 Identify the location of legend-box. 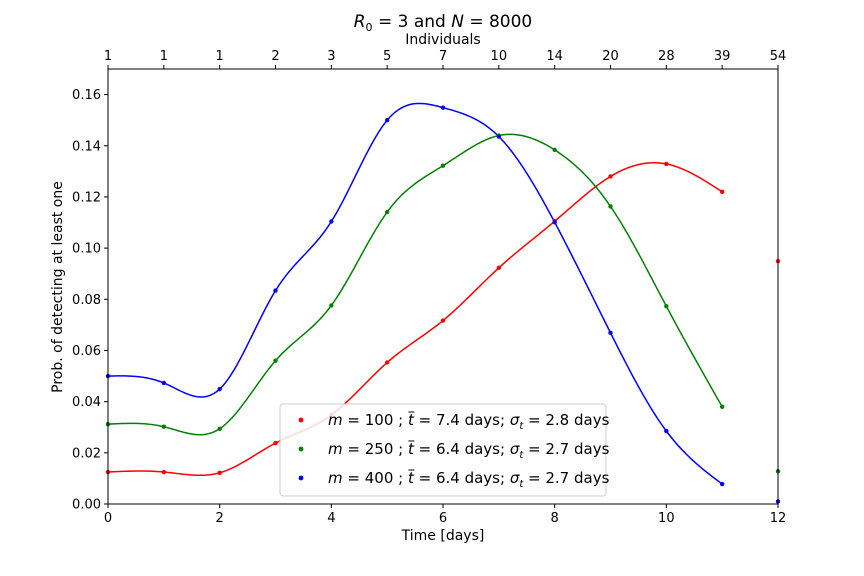
(443, 450).